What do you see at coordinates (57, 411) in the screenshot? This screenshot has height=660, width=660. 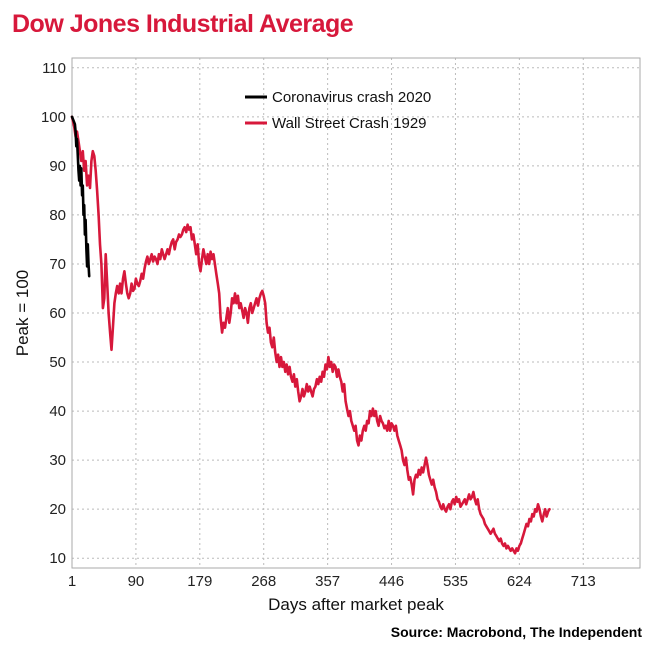 I see `y-tick-label: 40` at bounding box center [57, 411].